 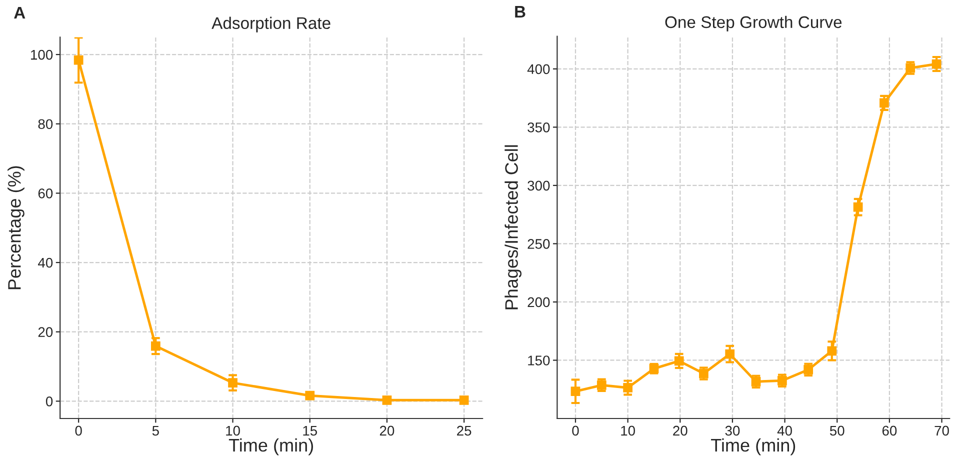 What do you see at coordinates (464, 431) in the screenshot?
I see `x-tick-label: 25` at bounding box center [464, 431].